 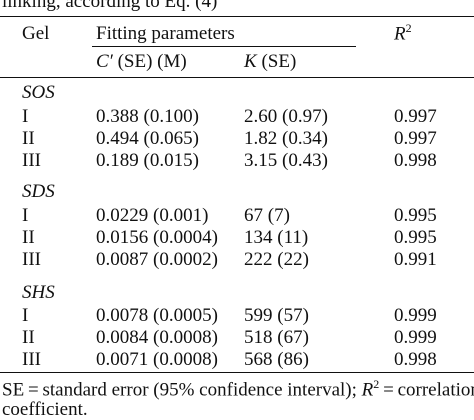 What do you see at coordinates (157, 259) in the screenshot?
I see `table-cell-c: 0.0087 (0.0002)` at bounding box center [157, 259].